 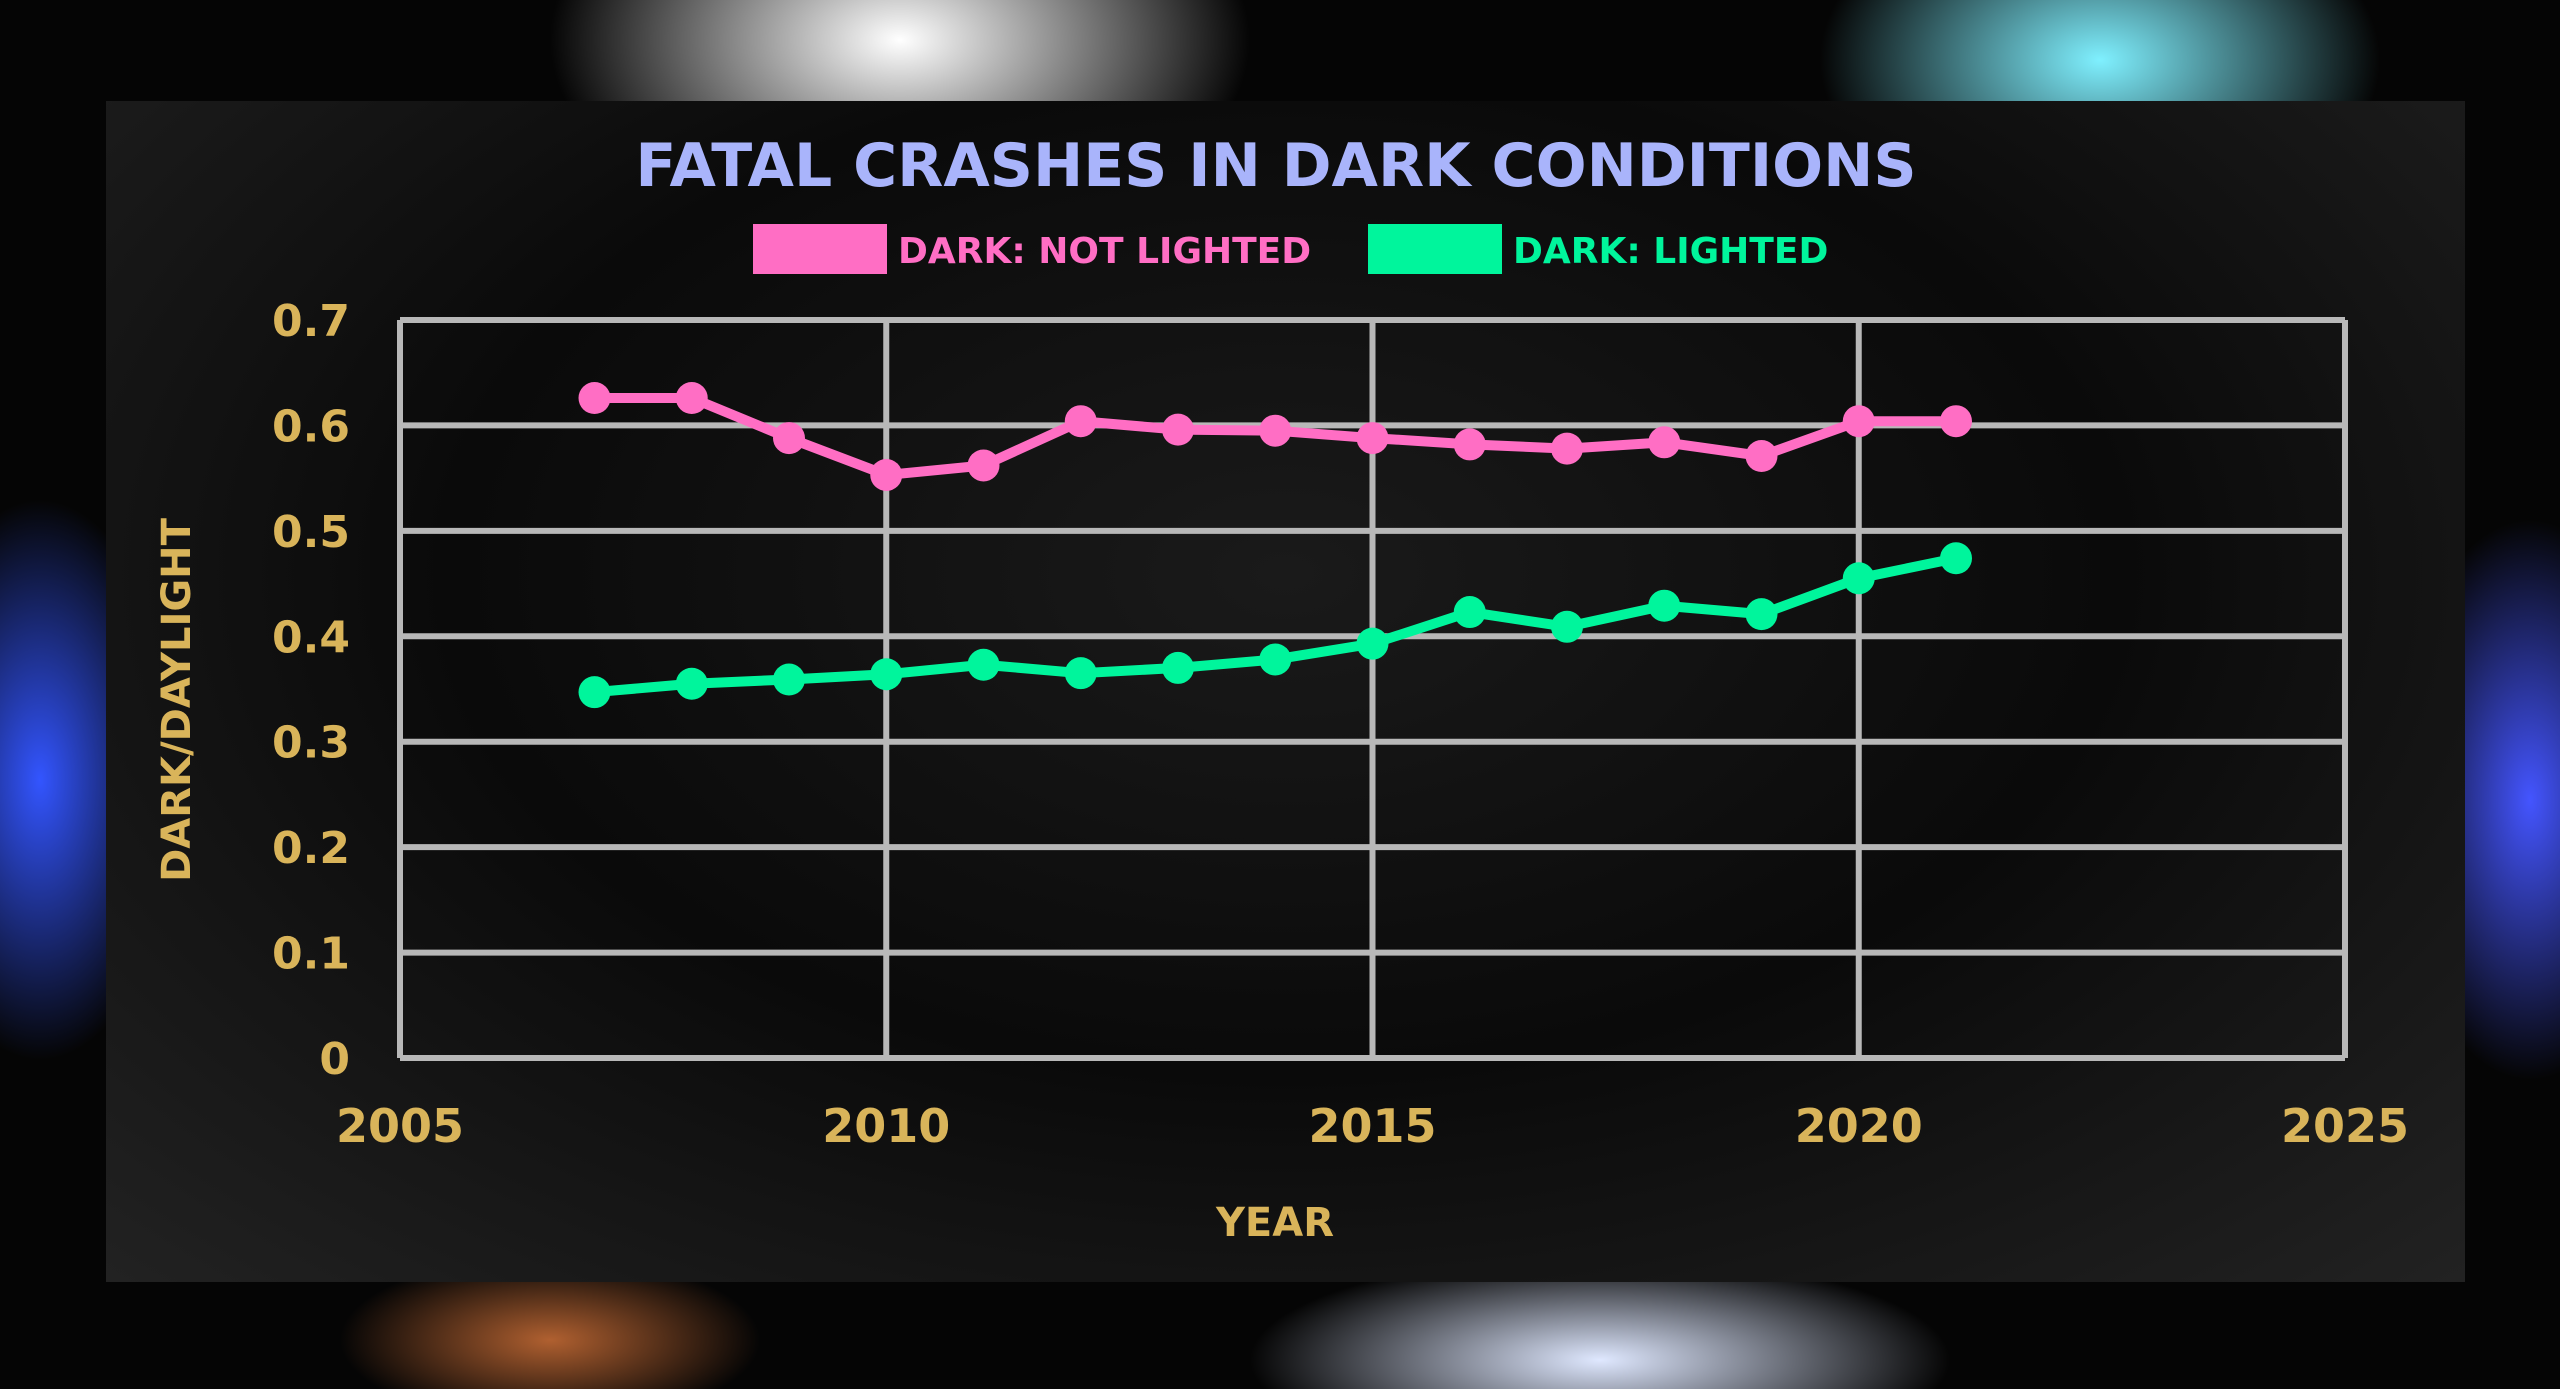 I want to click on y-tick-label: 0.3, so click(x=311, y=743).